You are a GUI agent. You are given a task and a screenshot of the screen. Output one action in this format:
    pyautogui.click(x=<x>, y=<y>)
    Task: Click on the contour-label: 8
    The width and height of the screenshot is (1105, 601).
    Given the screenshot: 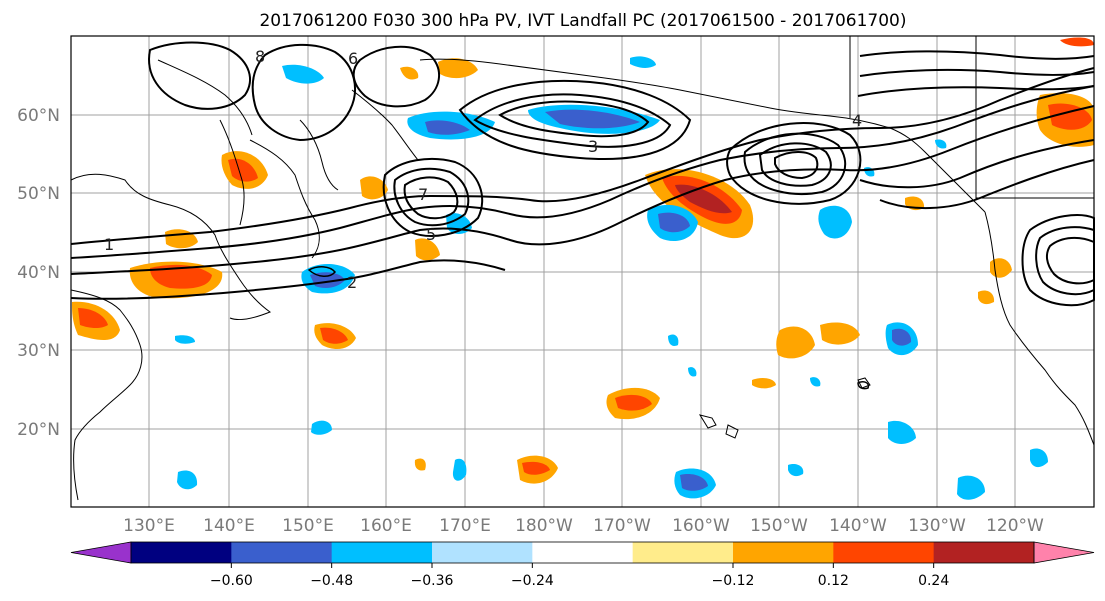 What is the action you would take?
    pyautogui.click(x=260, y=56)
    